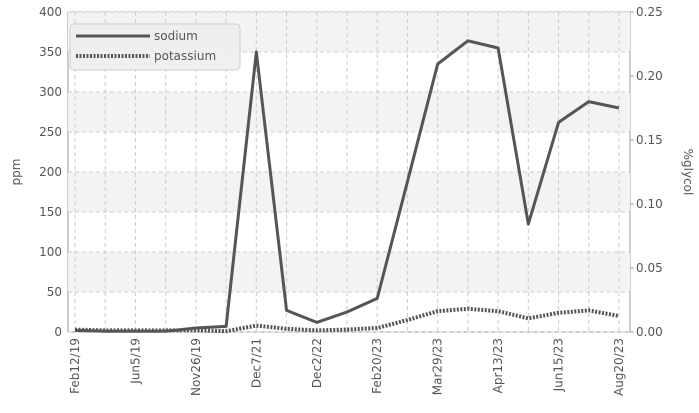 The image size is (699, 413). What do you see at coordinates (50, 252) in the screenshot?
I see `y-tick-label: 100` at bounding box center [50, 252].